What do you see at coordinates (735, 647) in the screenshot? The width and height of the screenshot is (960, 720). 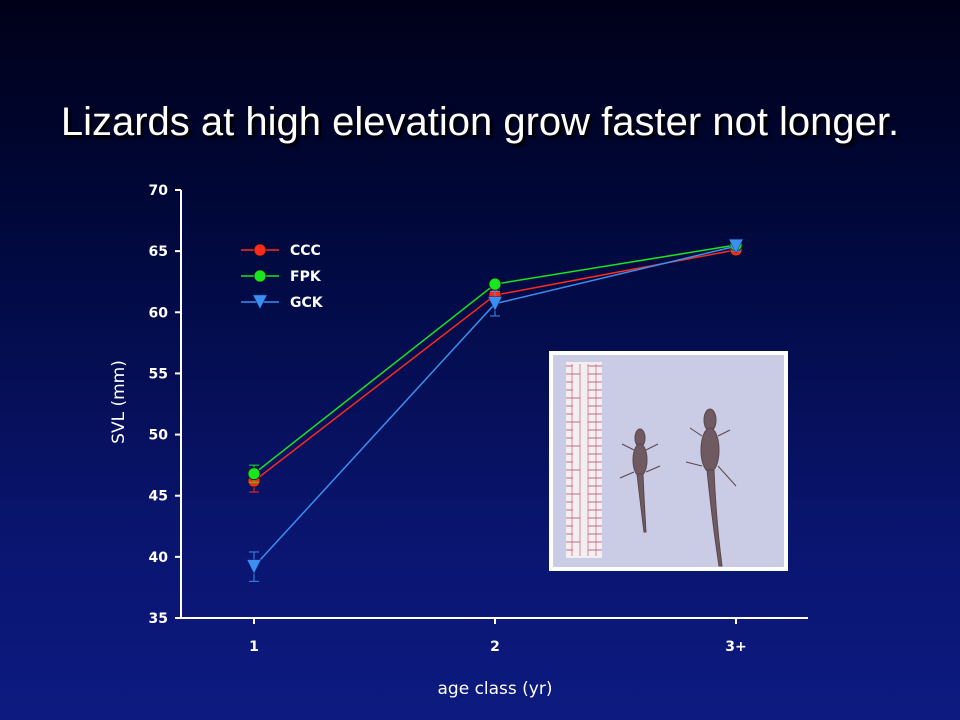 I see `x-tick-label: 3+` at bounding box center [735, 647].